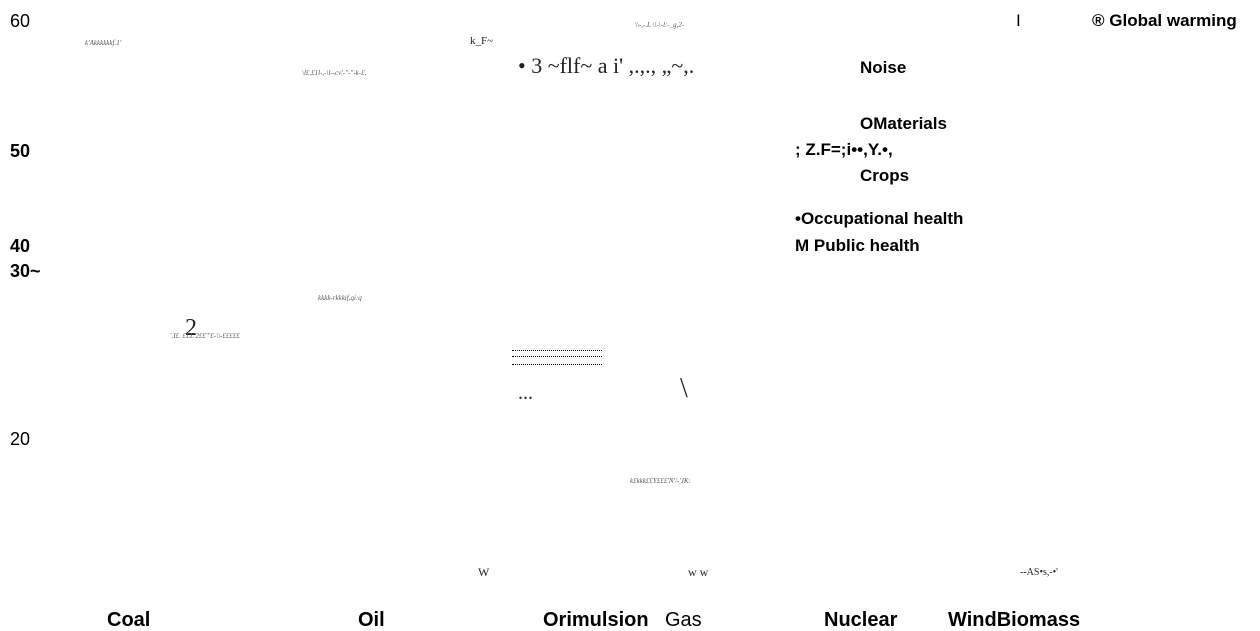 The height and width of the screenshot is (631, 1260). What do you see at coordinates (1014, 620) in the screenshot?
I see `category-label: WindBiomass` at bounding box center [1014, 620].